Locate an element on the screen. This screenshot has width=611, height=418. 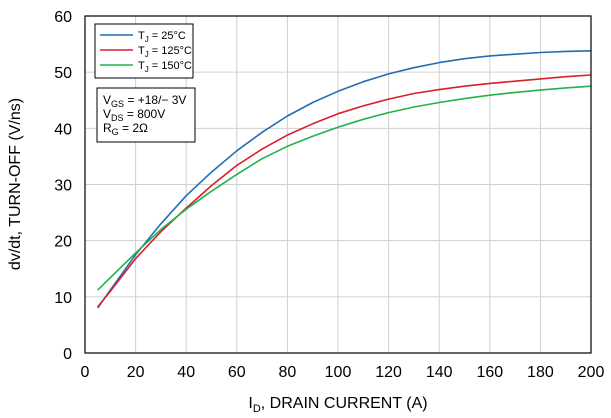
y-tick-label: 0 is located at coordinates (67, 354).